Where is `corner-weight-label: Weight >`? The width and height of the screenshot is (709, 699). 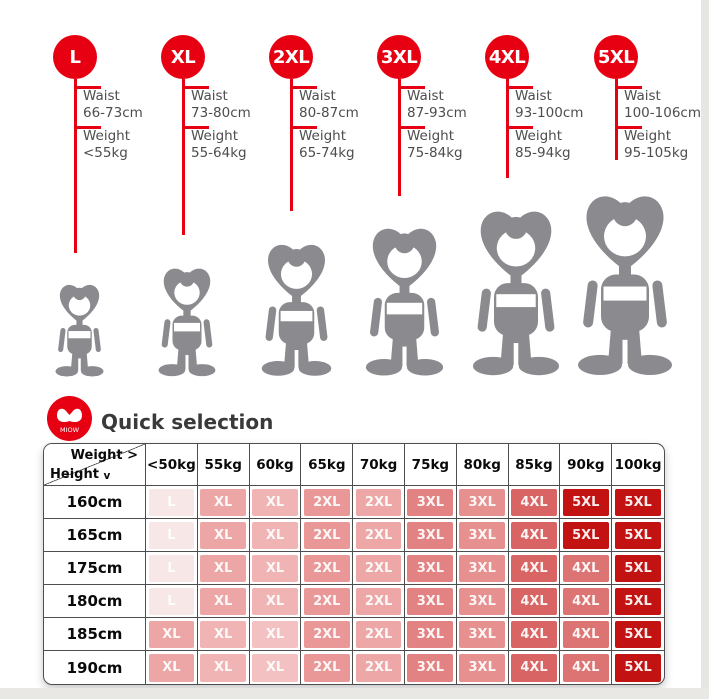 corner-weight-label: Weight > is located at coordinates (104, 455).